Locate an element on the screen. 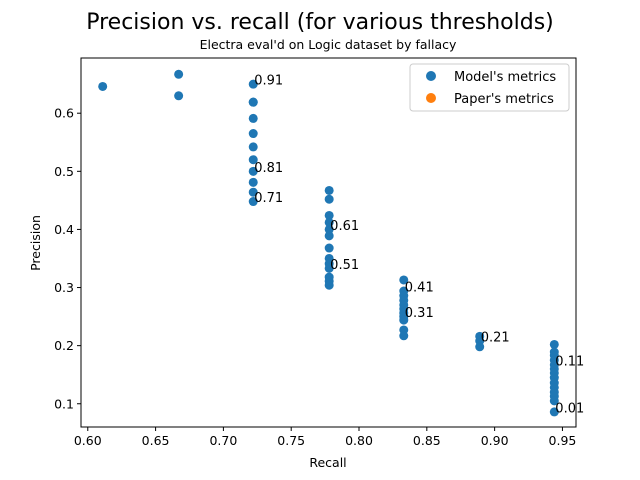 The height and width of the screenshot is (480, 640). legend: Model's metrics Paper's metrics is located at coordinates (489, 87).